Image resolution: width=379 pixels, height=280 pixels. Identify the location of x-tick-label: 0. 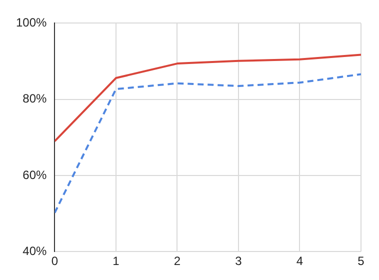
(54, 261).